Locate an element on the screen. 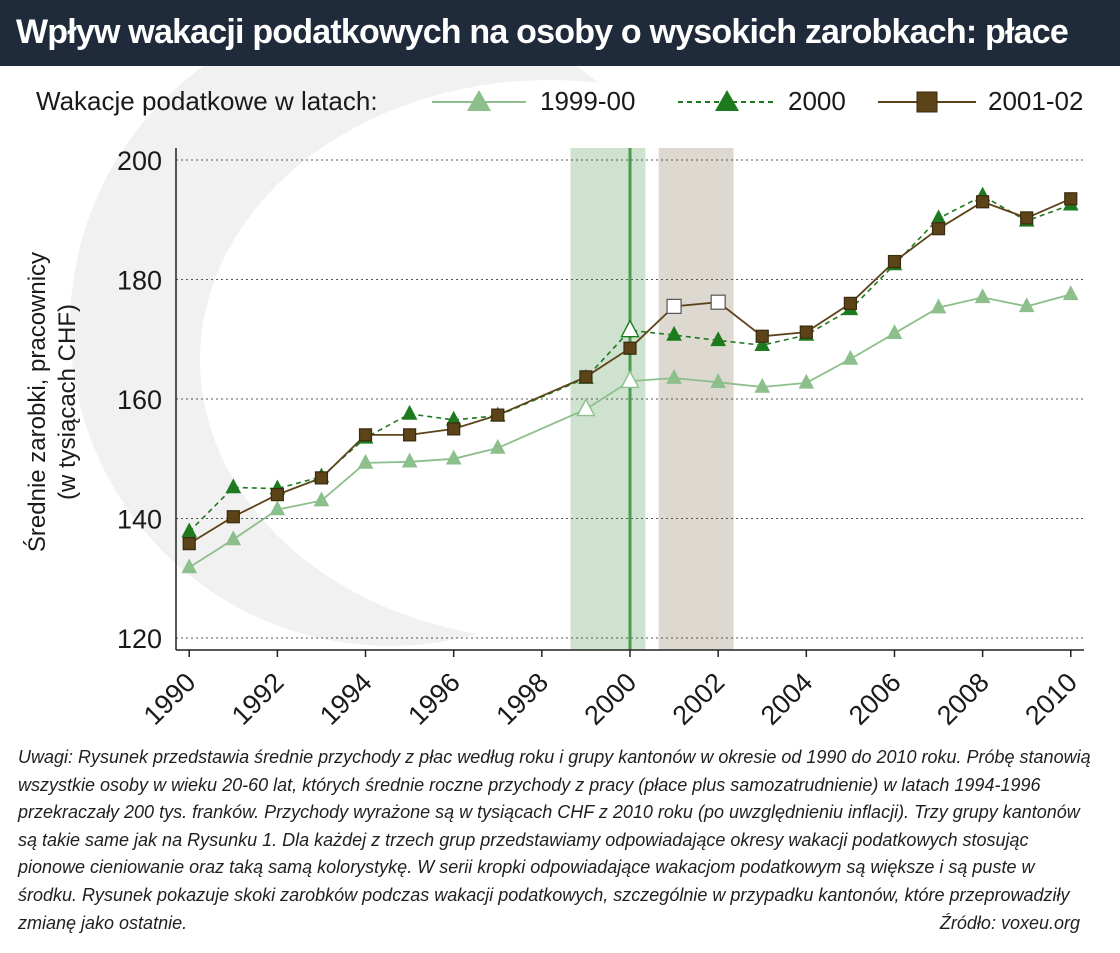 The width and height of the screenshot is (1120, 953). point-2001-02-2001 is located at coordinates (674, 306).